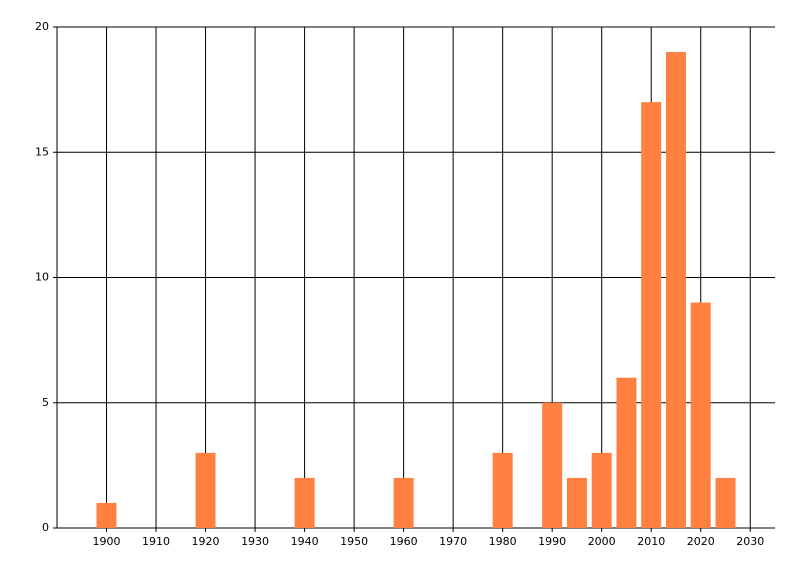  I want to click on x-tick-label: 2030, so click(750, 541).